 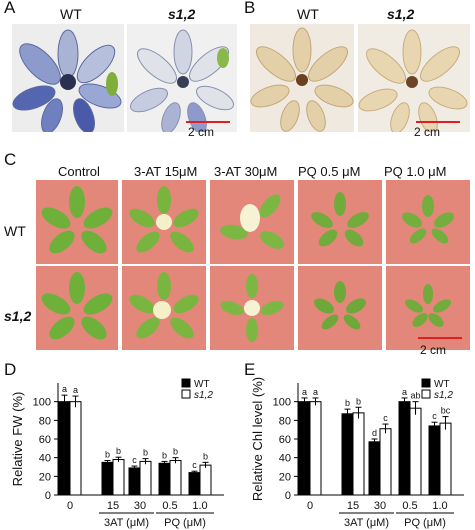 What do you see at coordinates (45, 421) in the screenshot?
I see `chart-d-y-tick-label-4: 80` at bounding box center [45, 421].